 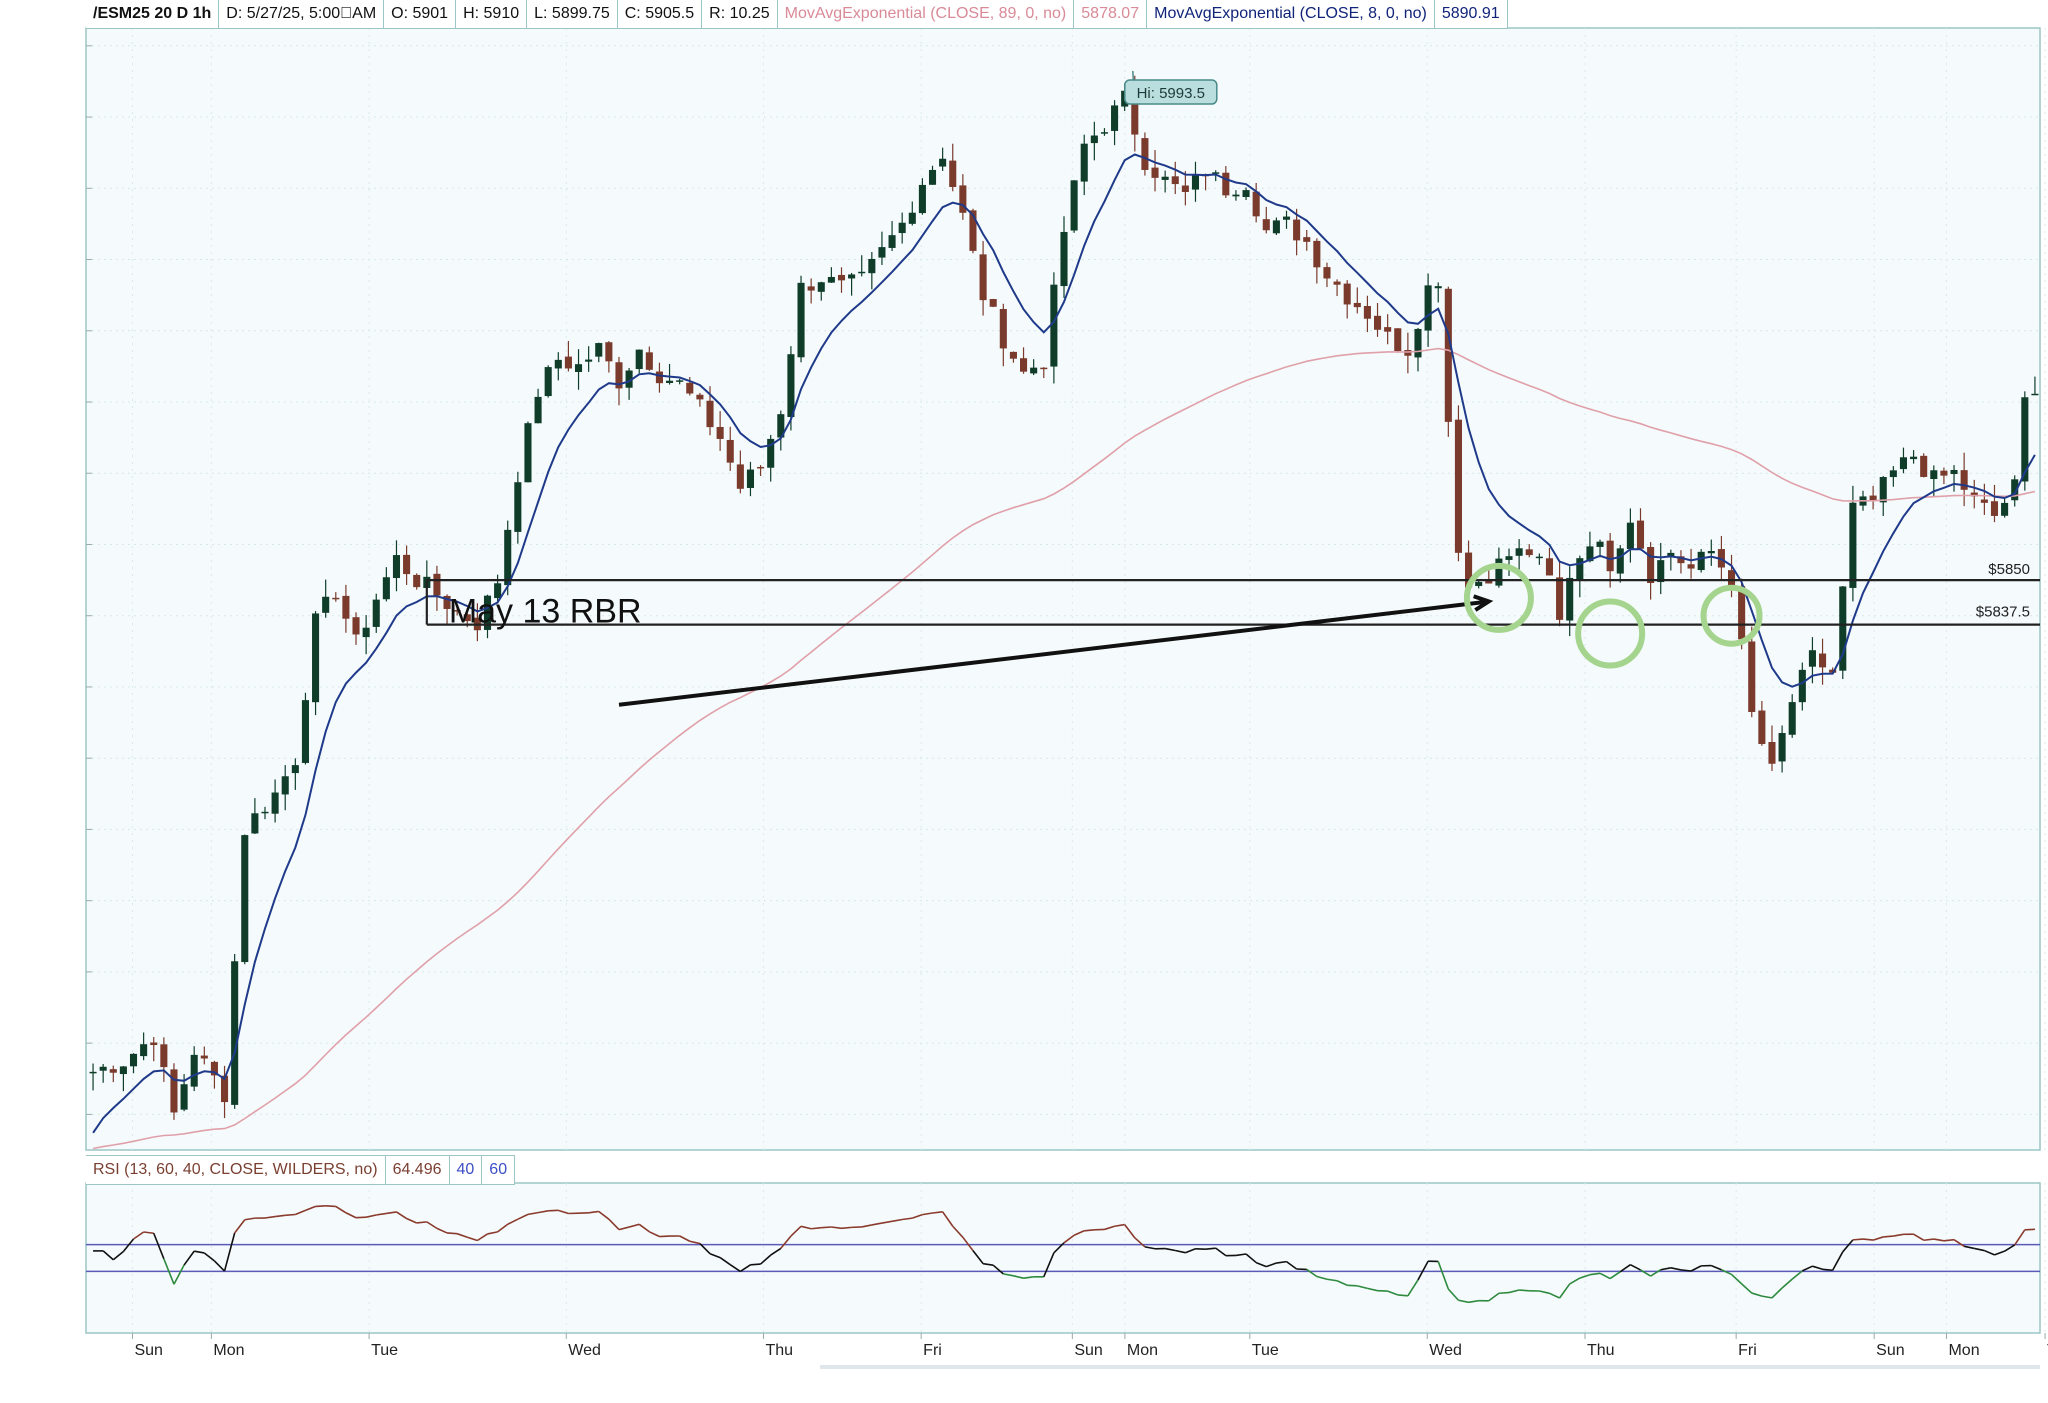 What do you see at coordinates (660, 14) in the screenshot?
I see `close-readout: C: 5905.5` at bounding box center [660, 14].